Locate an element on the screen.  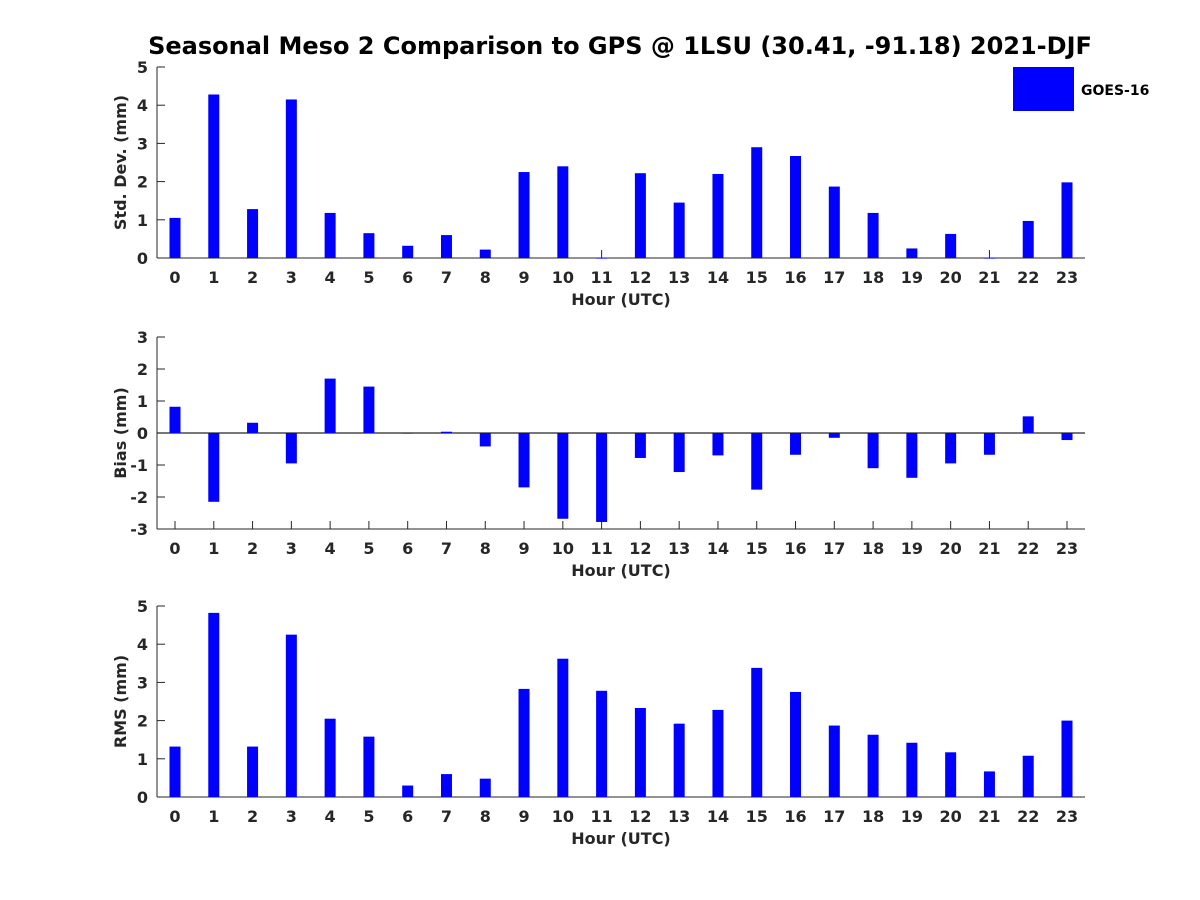
x-tick-label: 22 is located at coordinates (1028, 277).